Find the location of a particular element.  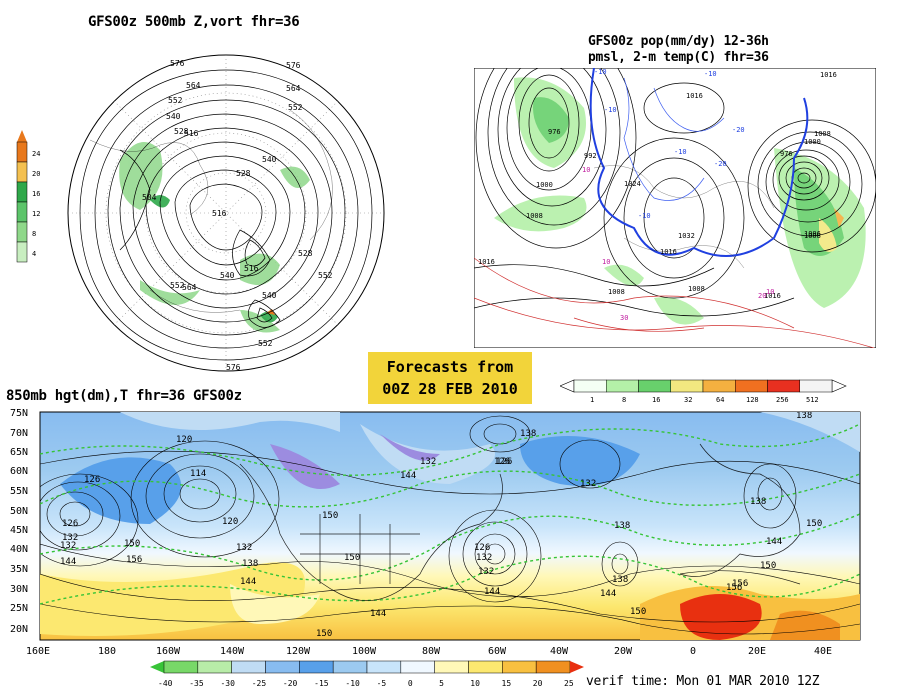

pop-label-128: 128 is located at coordinates (752, 400).